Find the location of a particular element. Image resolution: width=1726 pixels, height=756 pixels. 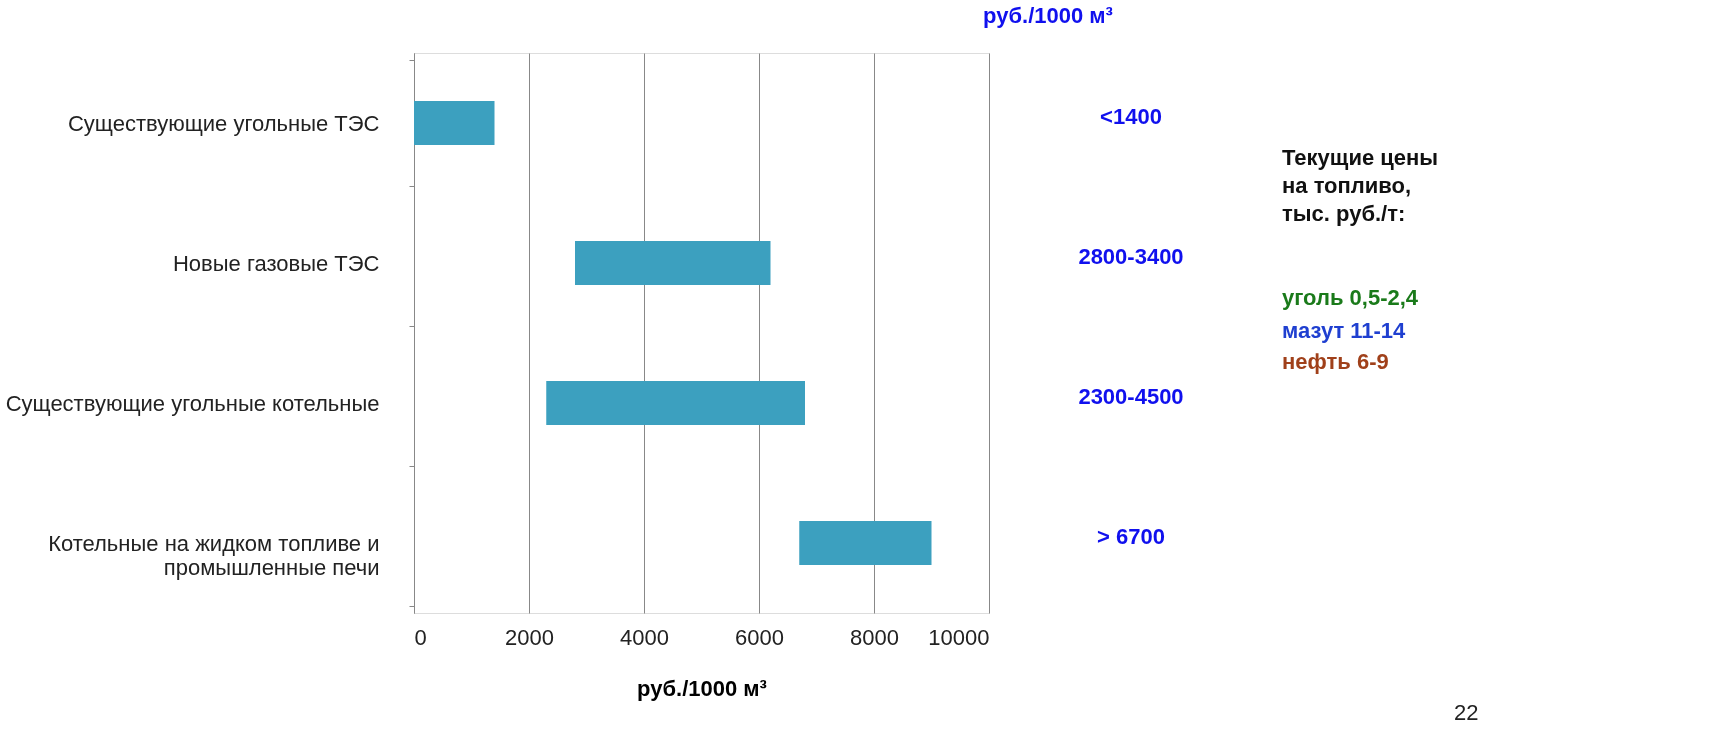

x-tick-label: 0 is located at coordinates (420, 637).